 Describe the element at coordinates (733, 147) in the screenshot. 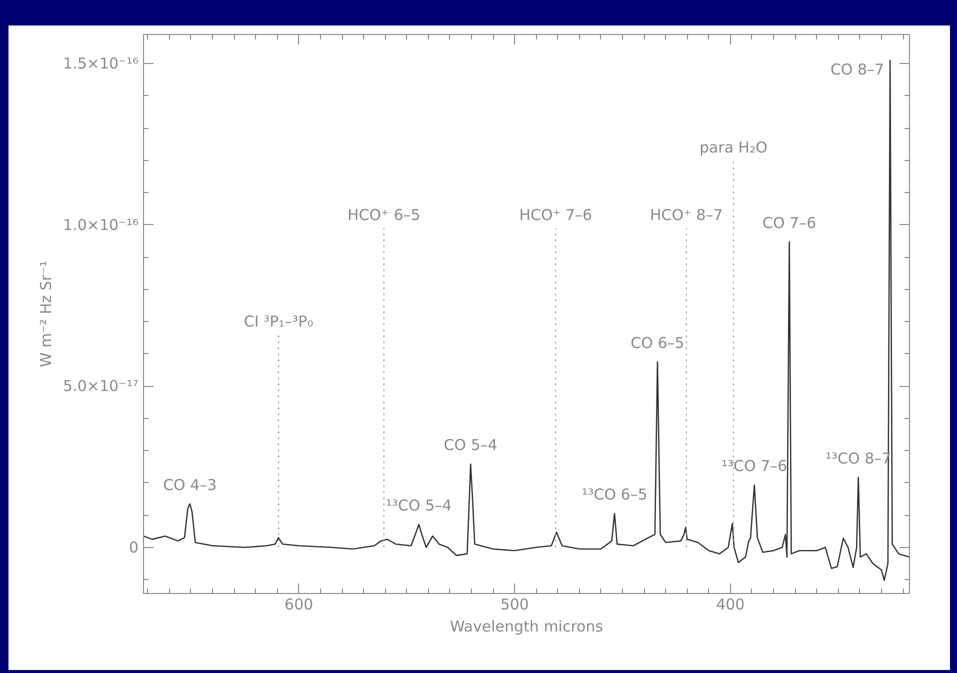

I see `annotation: para H₂O` at that location.